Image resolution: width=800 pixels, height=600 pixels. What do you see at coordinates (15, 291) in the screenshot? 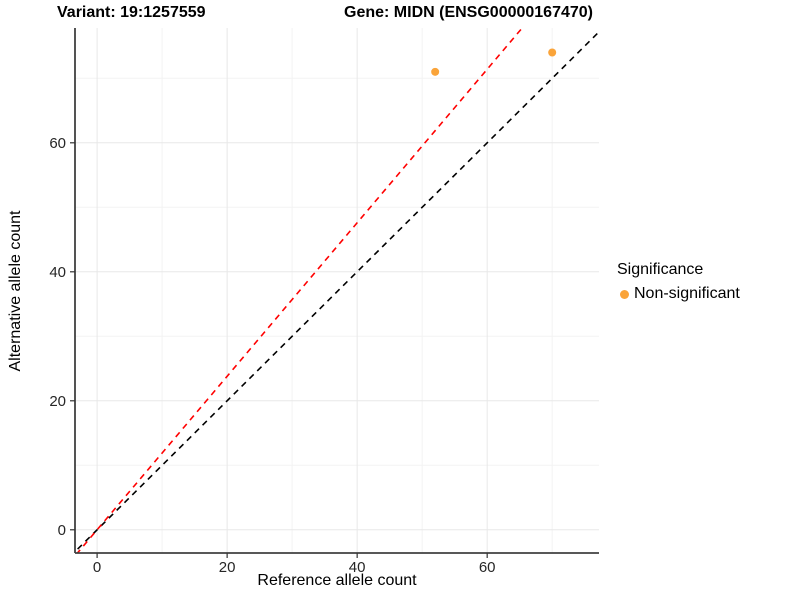
I see `y-axis-label: Alternative allele count` at bounding box center [15, 291].